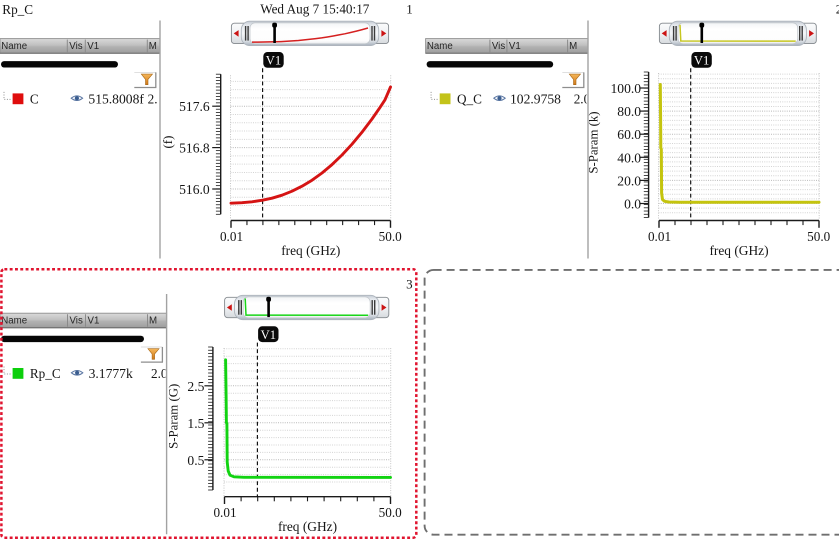 This screenshot has width=839, height=540. I want to click on svg-text: 1.5, so click(195, 423).